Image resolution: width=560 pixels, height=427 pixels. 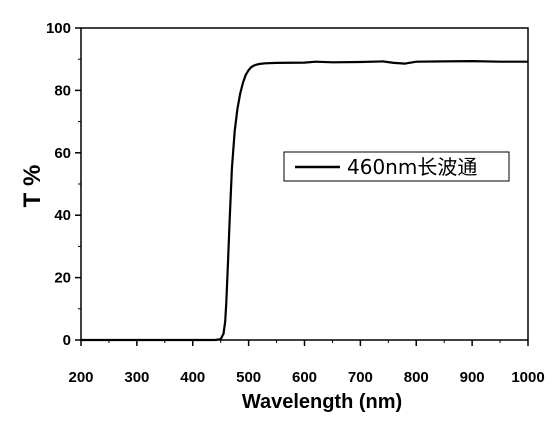 What do you see at coordinates (360, 377) in the screenshot?
I see `x-tick-label: 700` at bounding box center [360, 377].